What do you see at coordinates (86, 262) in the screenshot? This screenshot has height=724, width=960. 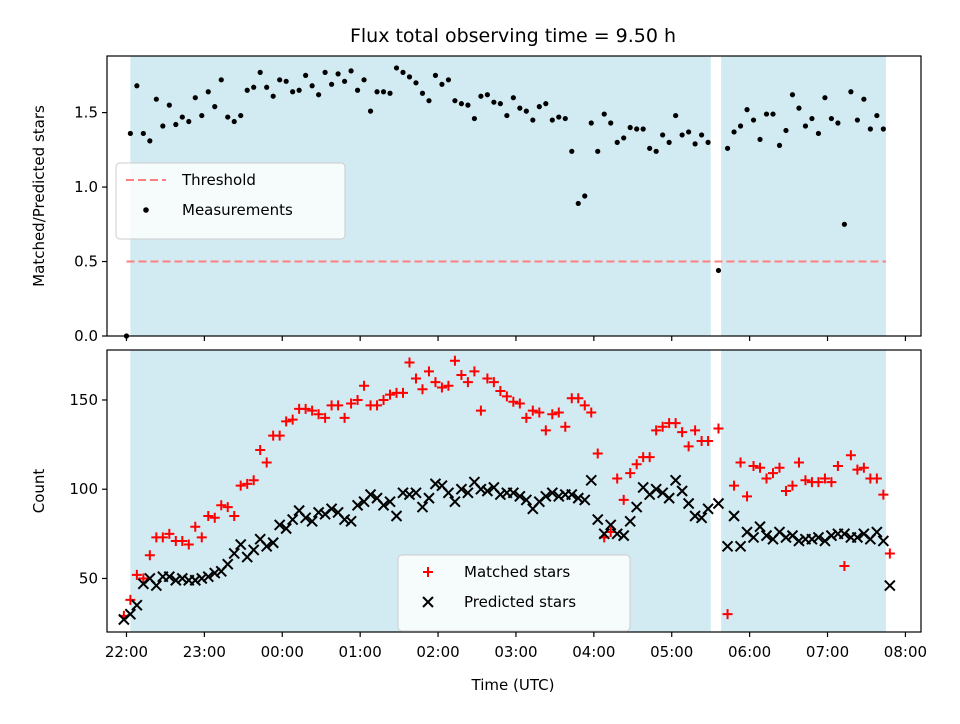 I see `y-tick-label: 0.5` at bounding box center [86, 262].